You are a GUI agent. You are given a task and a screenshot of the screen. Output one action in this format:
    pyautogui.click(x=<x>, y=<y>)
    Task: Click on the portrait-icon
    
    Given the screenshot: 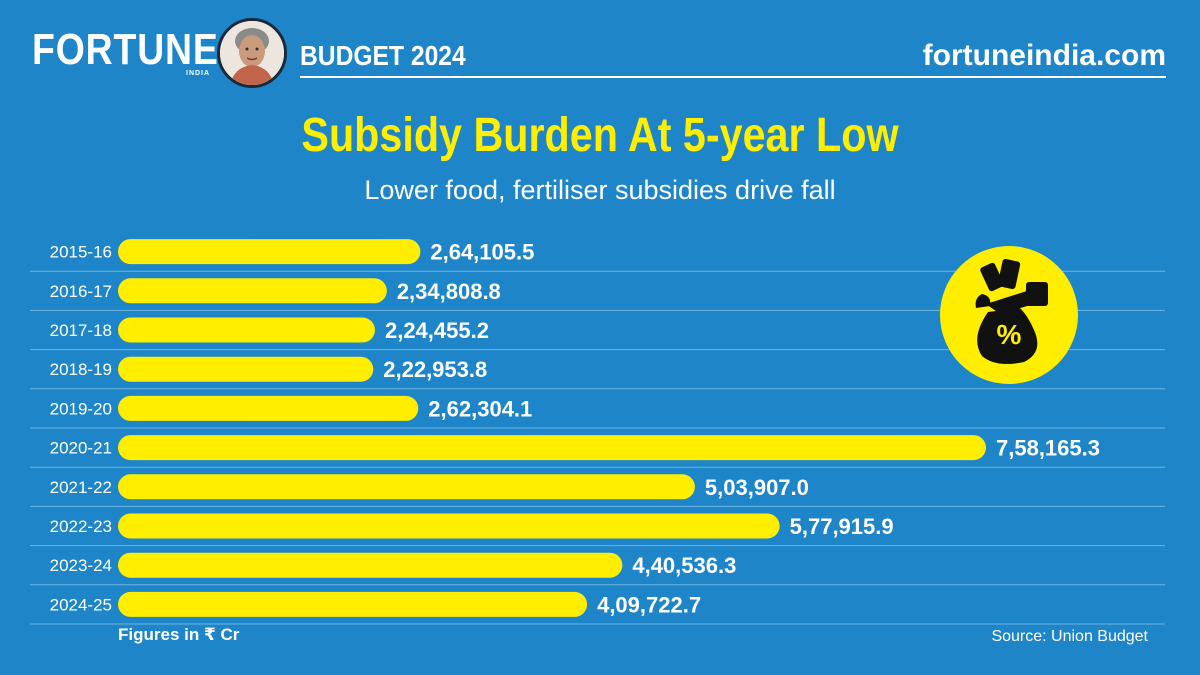 What is the action you would take?
    pyautogui.click(x=252, y=53)
    